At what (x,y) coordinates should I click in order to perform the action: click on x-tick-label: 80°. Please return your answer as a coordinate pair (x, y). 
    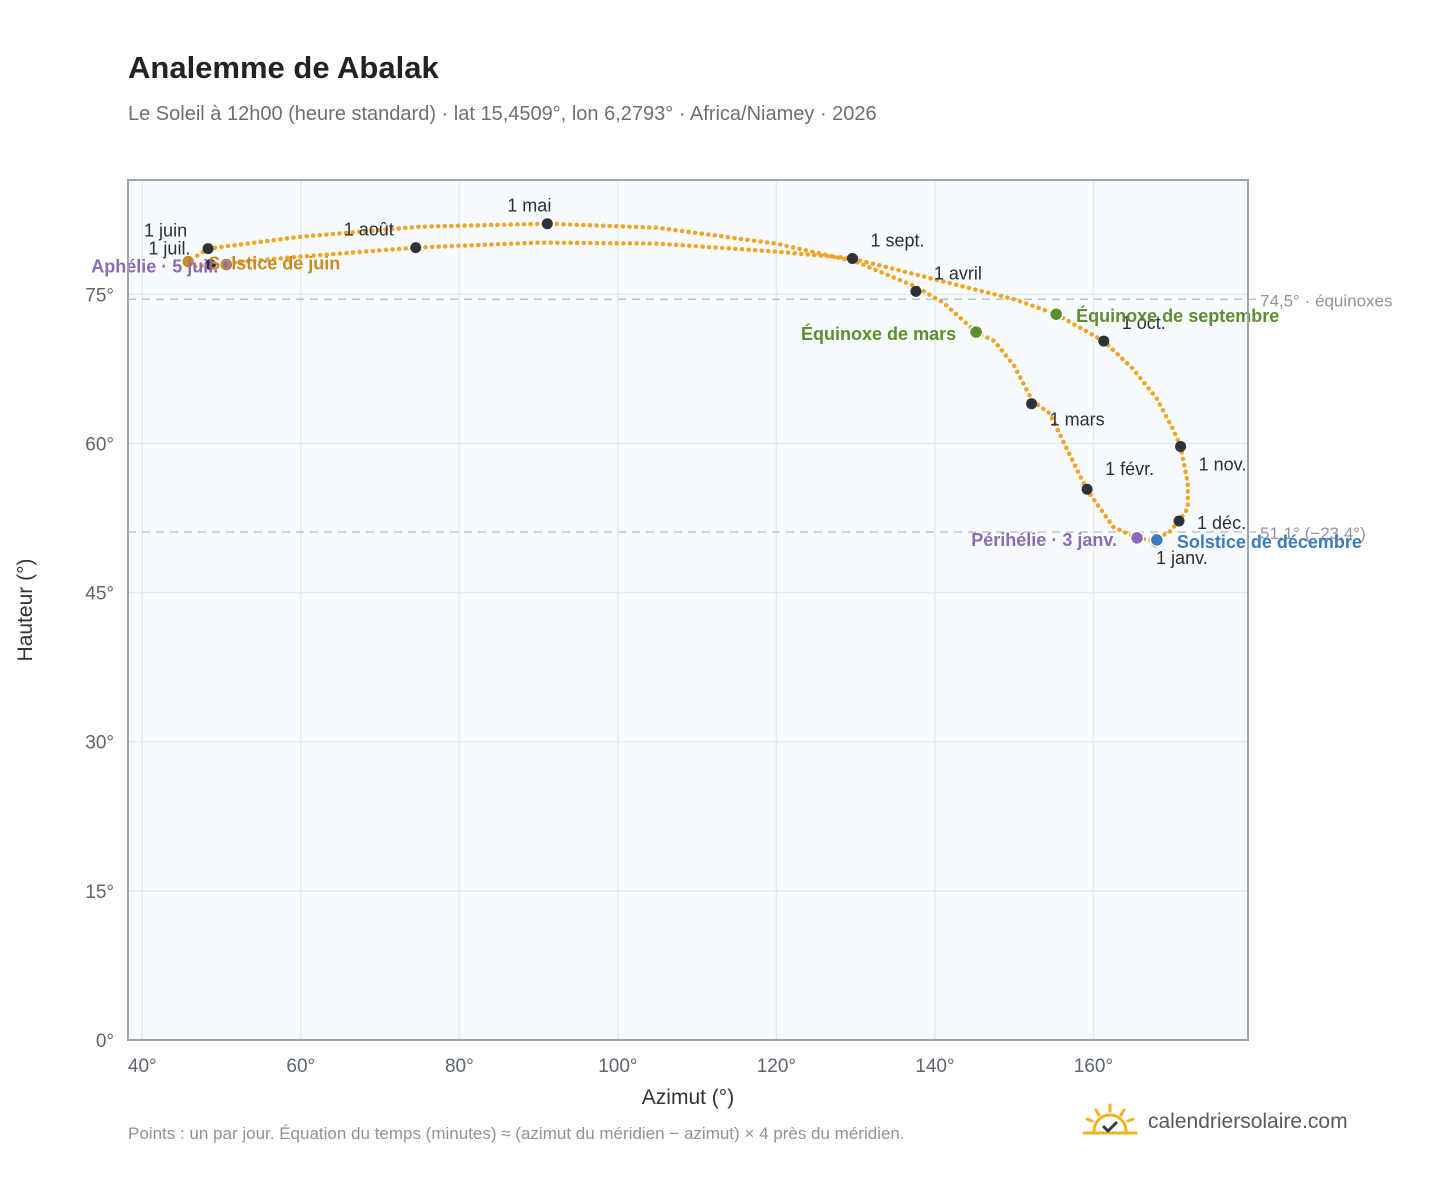
    Looking at the image, I should click on (459, 1066).